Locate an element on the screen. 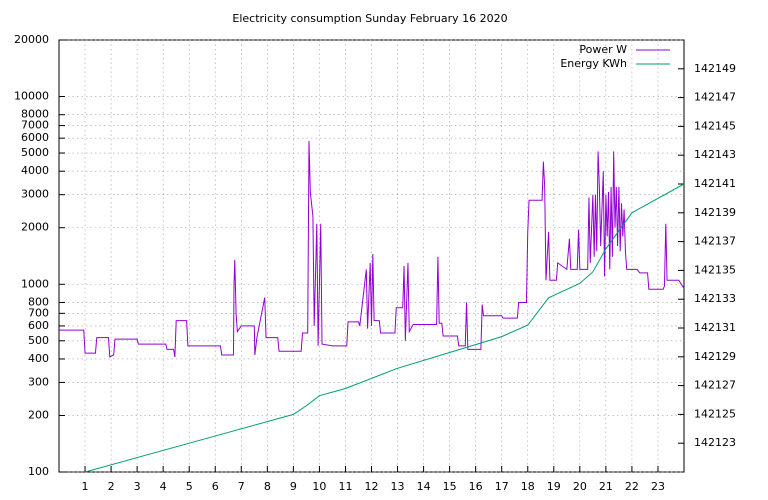 Image resolution: width=768 pixels, height=500 pixels. x-tick-label: 11 is located at coordinates (345, 486).